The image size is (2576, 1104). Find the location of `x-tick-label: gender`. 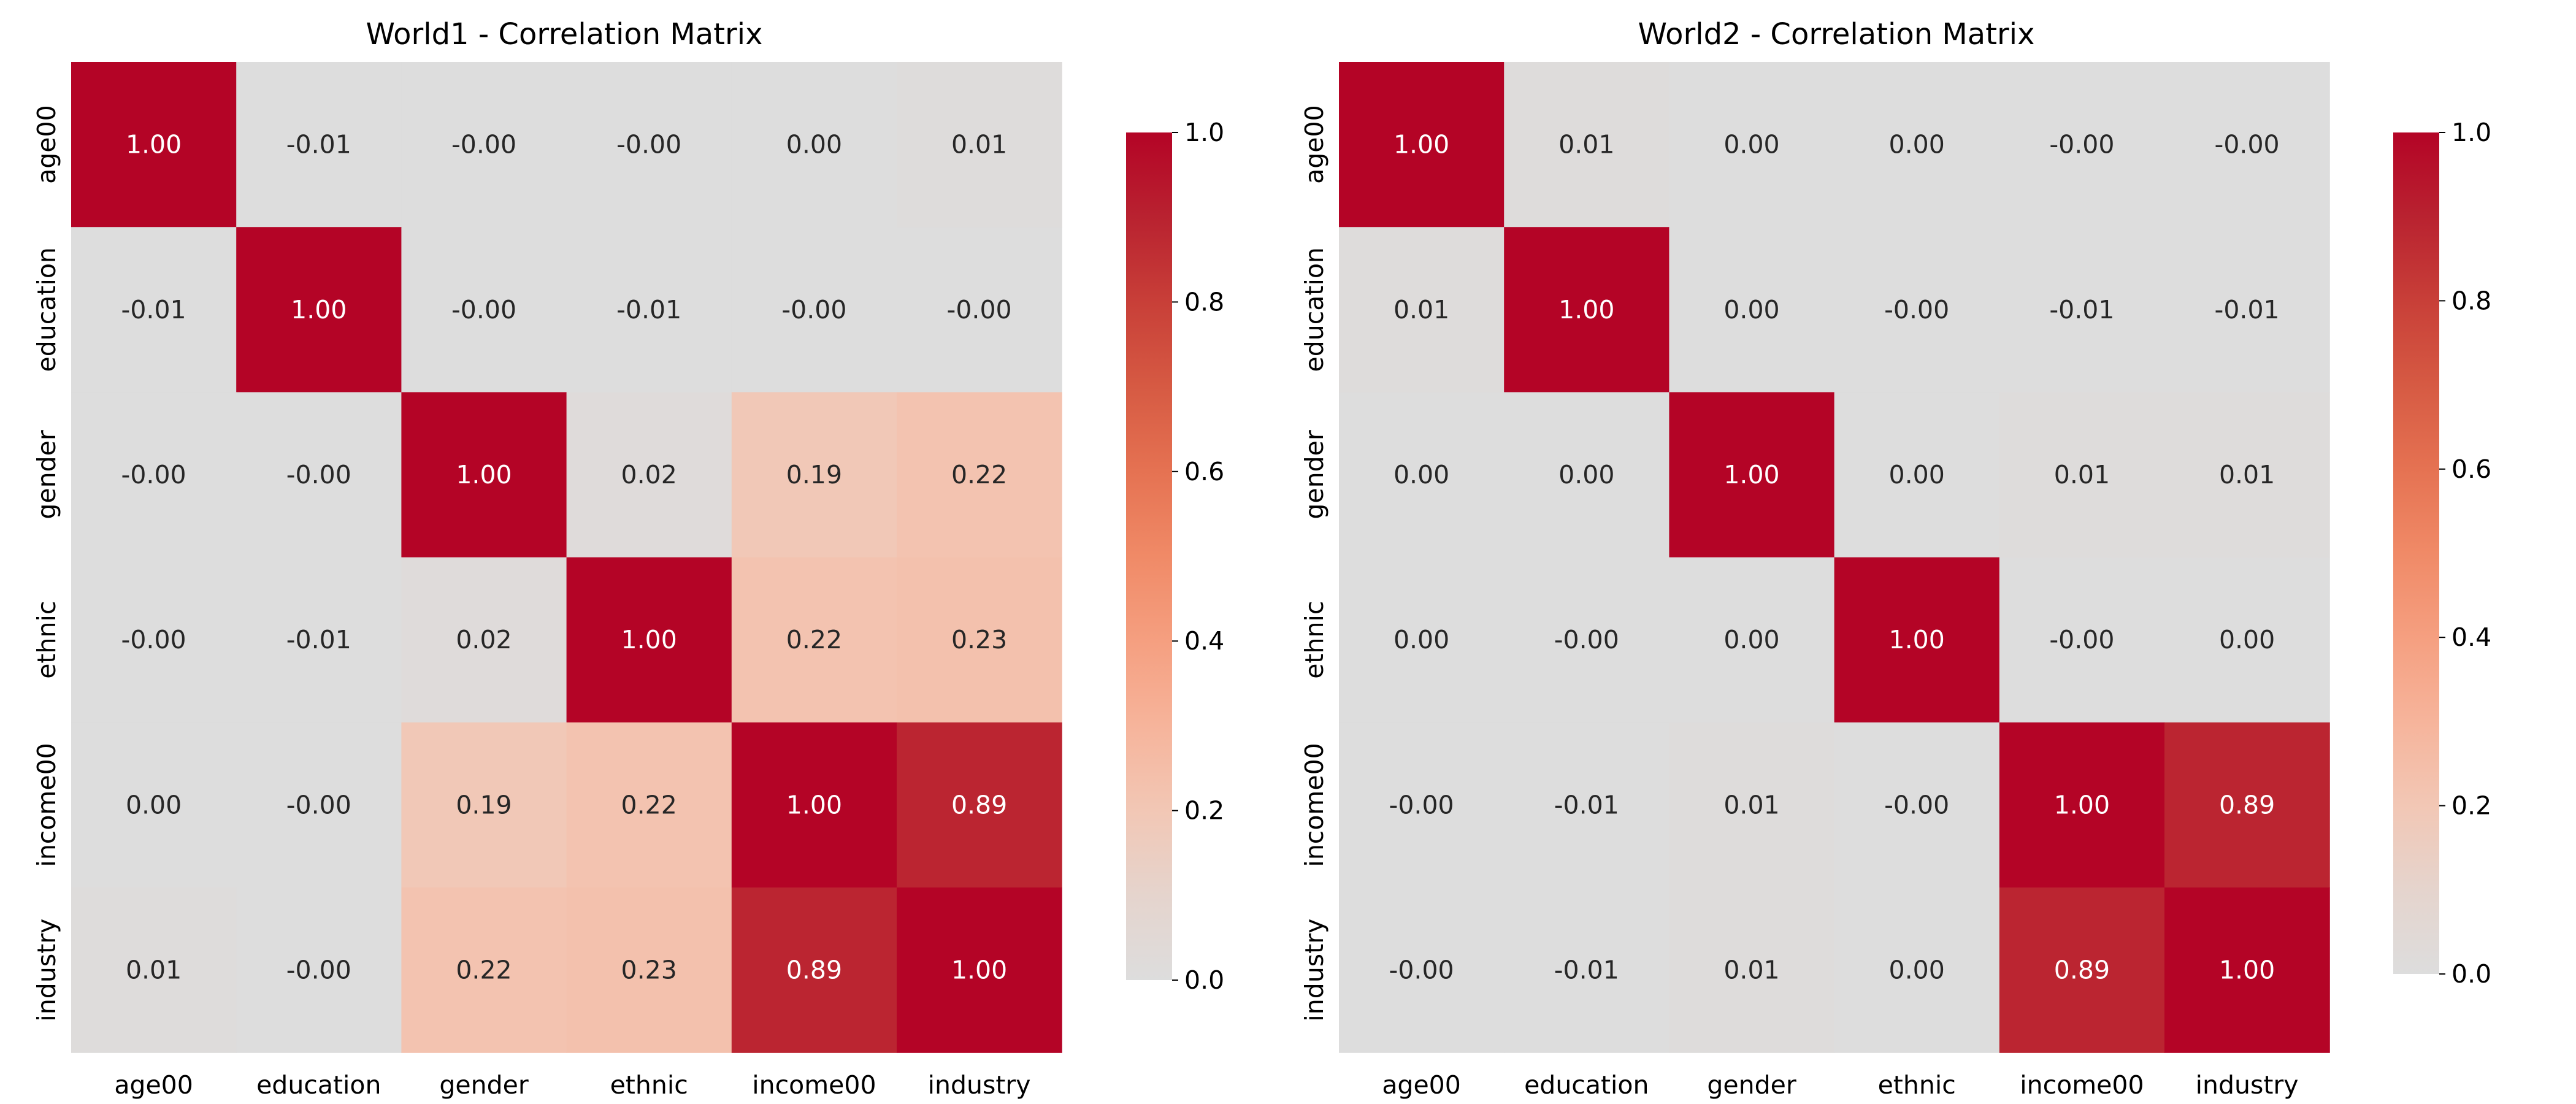

x-tick-label: gender is located at coordinates (1751, 1085).